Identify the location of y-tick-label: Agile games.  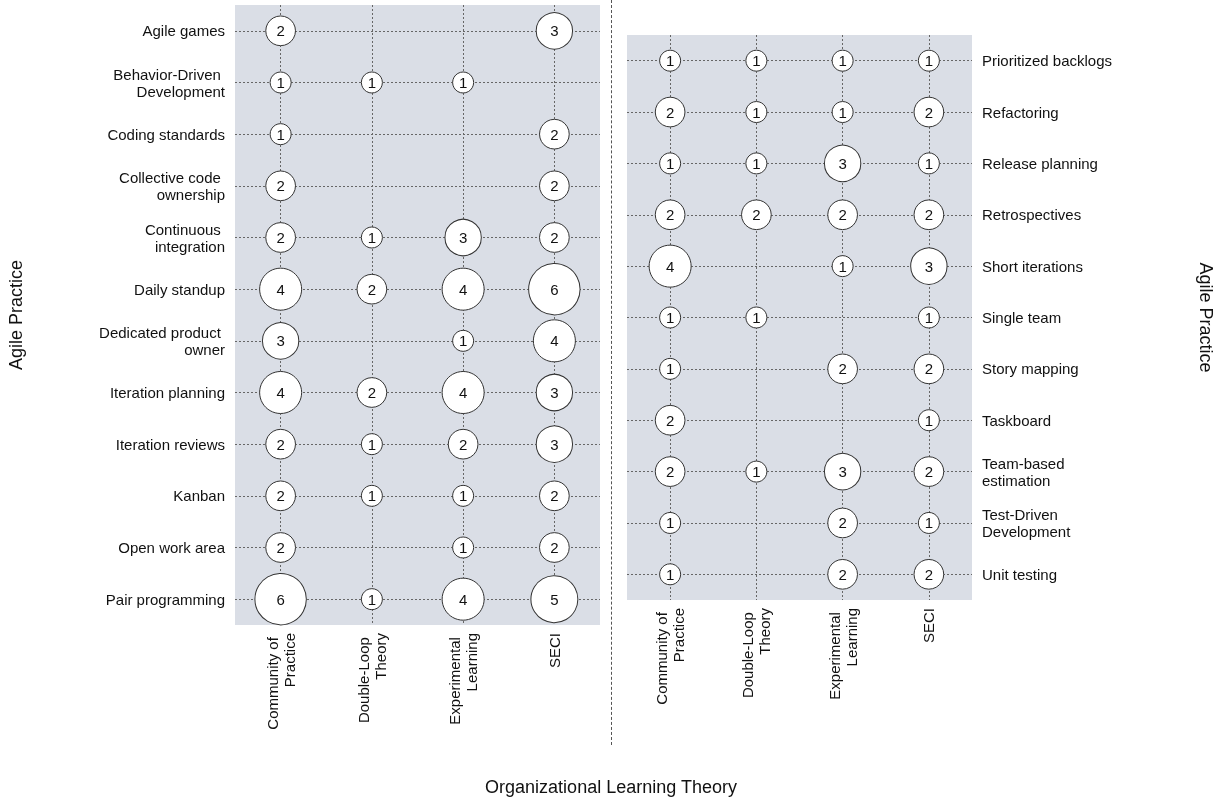
(183, 31).